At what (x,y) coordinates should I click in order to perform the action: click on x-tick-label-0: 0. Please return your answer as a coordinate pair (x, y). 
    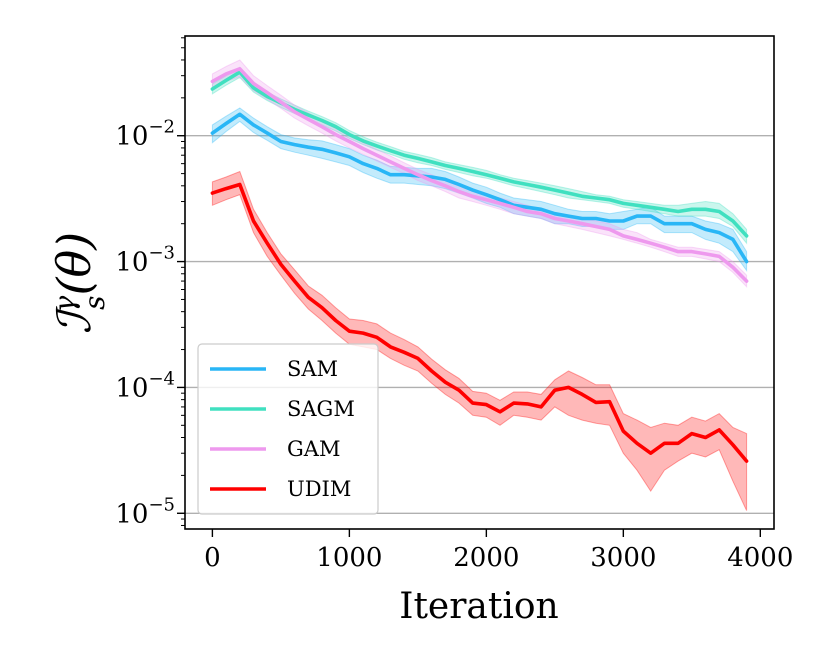
    Looking at the image, I should click on (212, 558).